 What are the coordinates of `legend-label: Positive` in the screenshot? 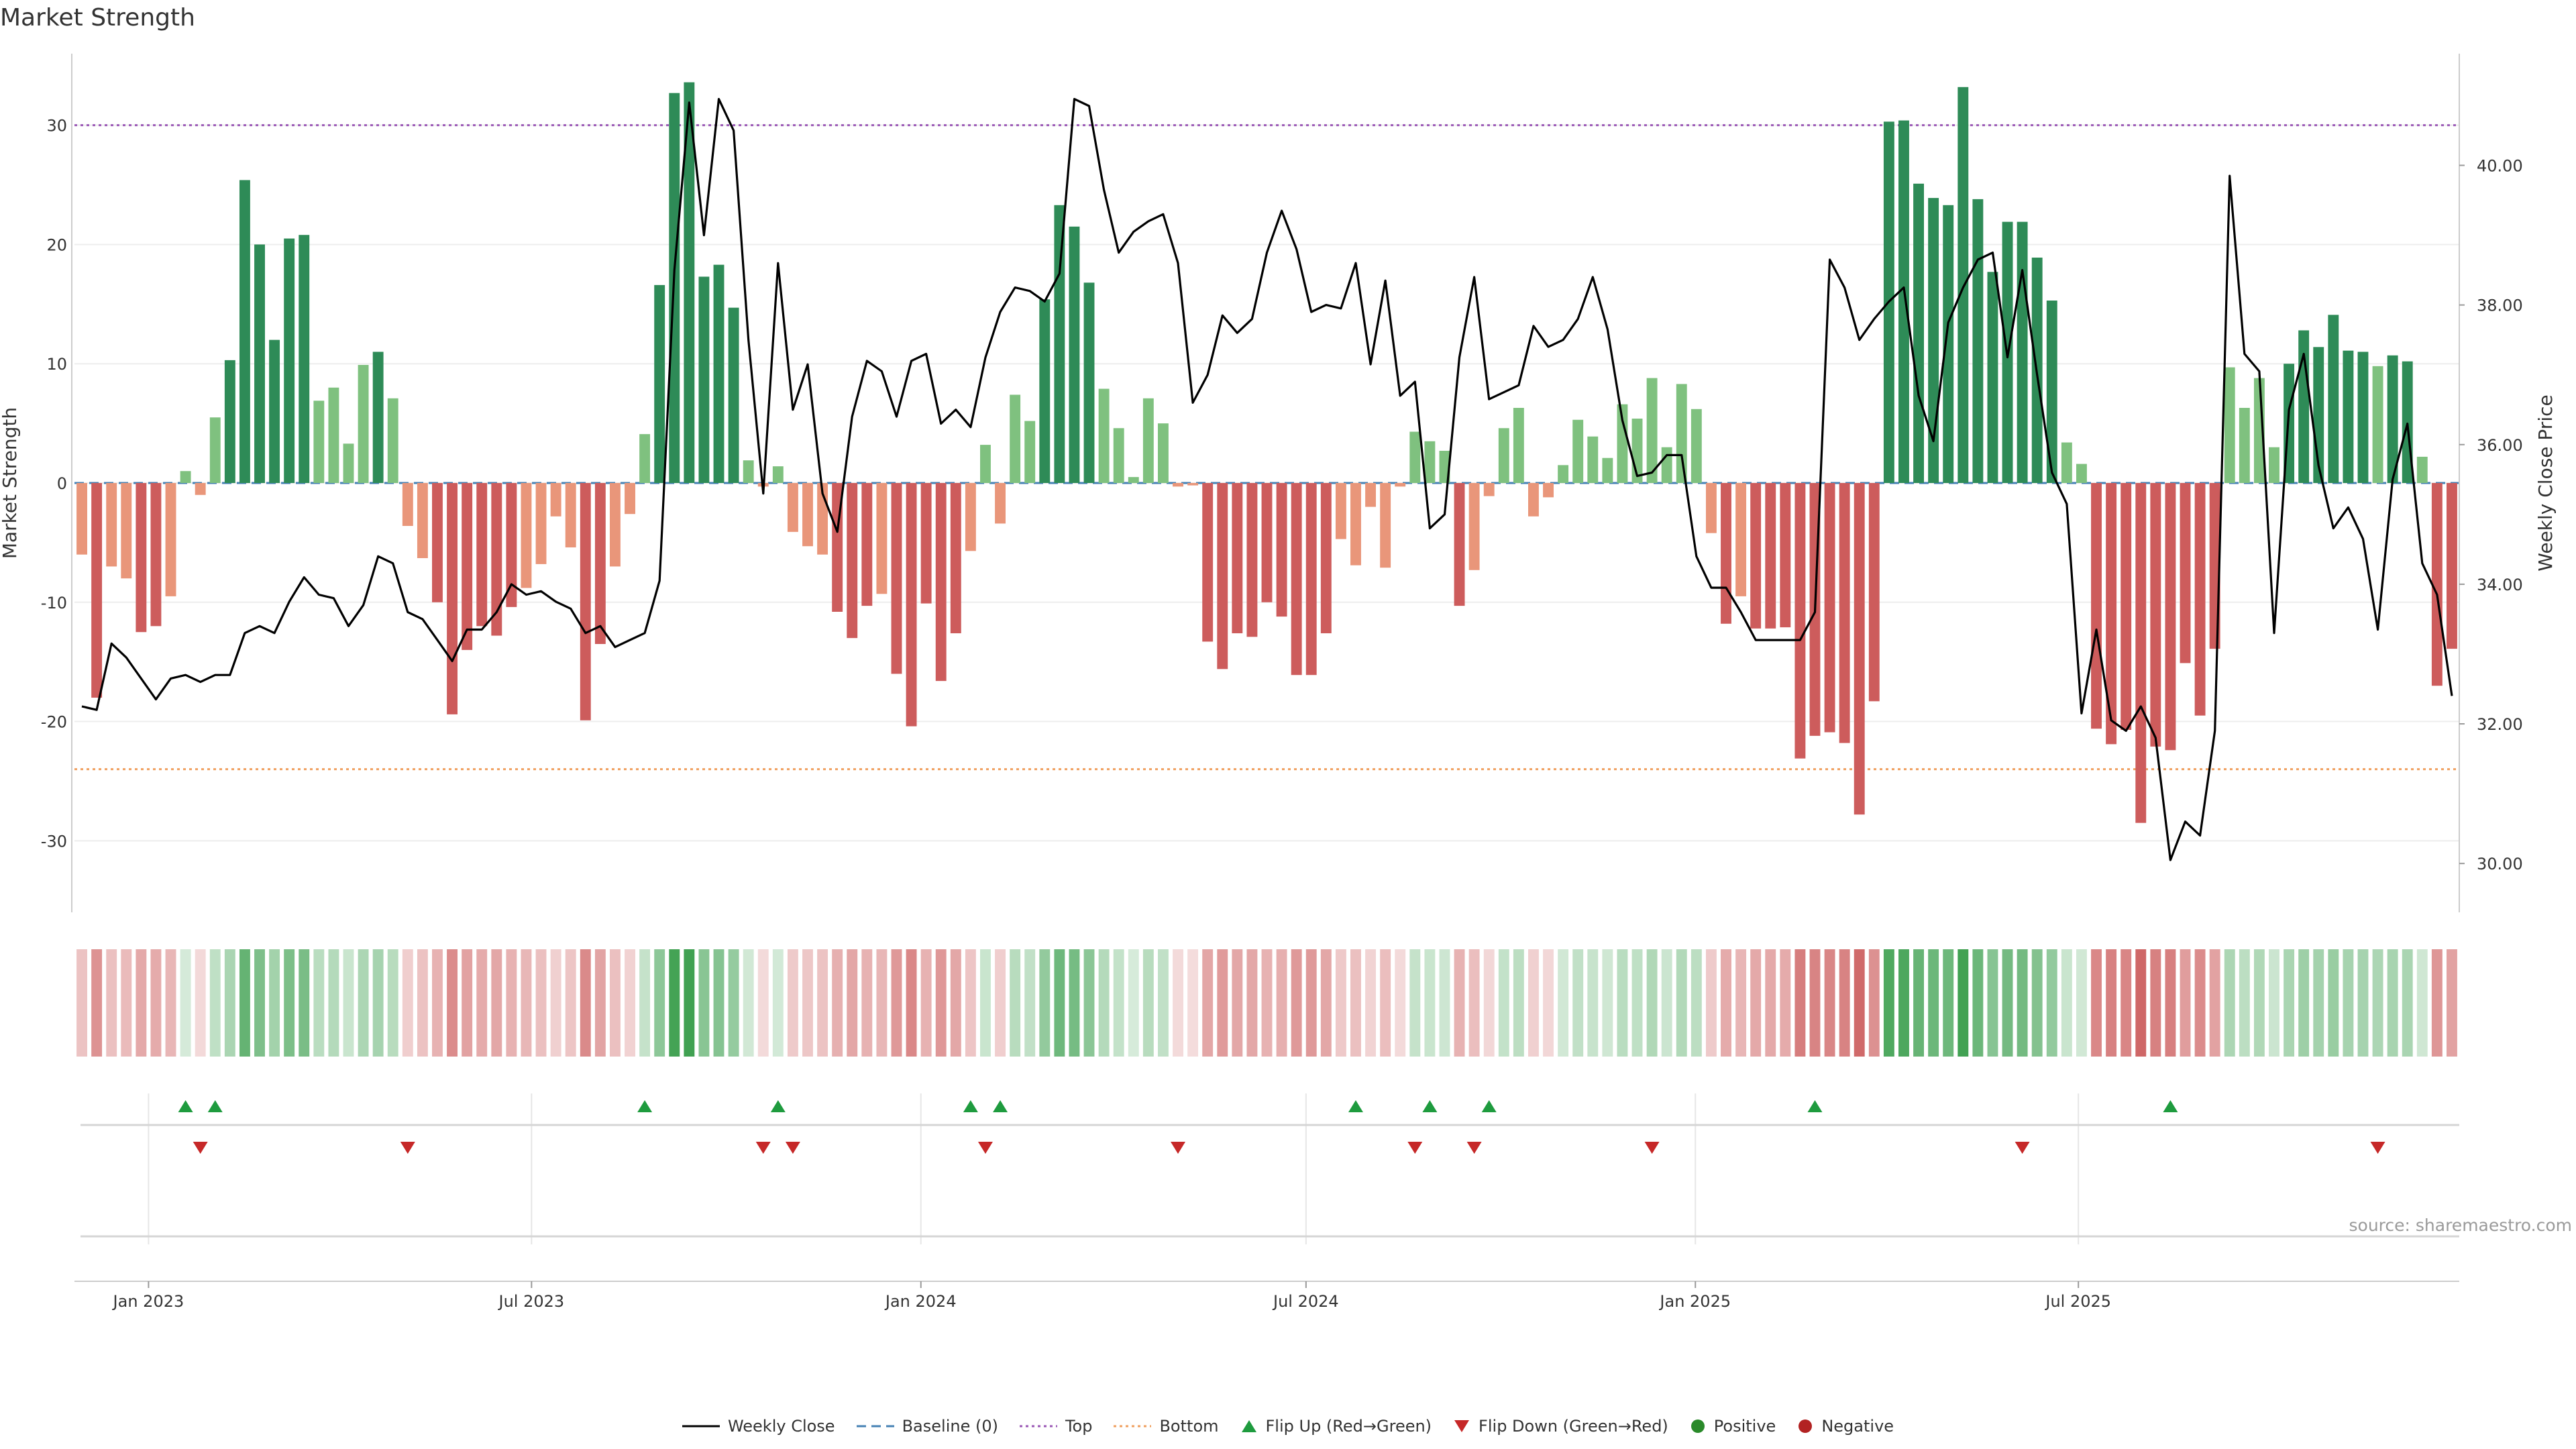 It's located at (1744, 1426).